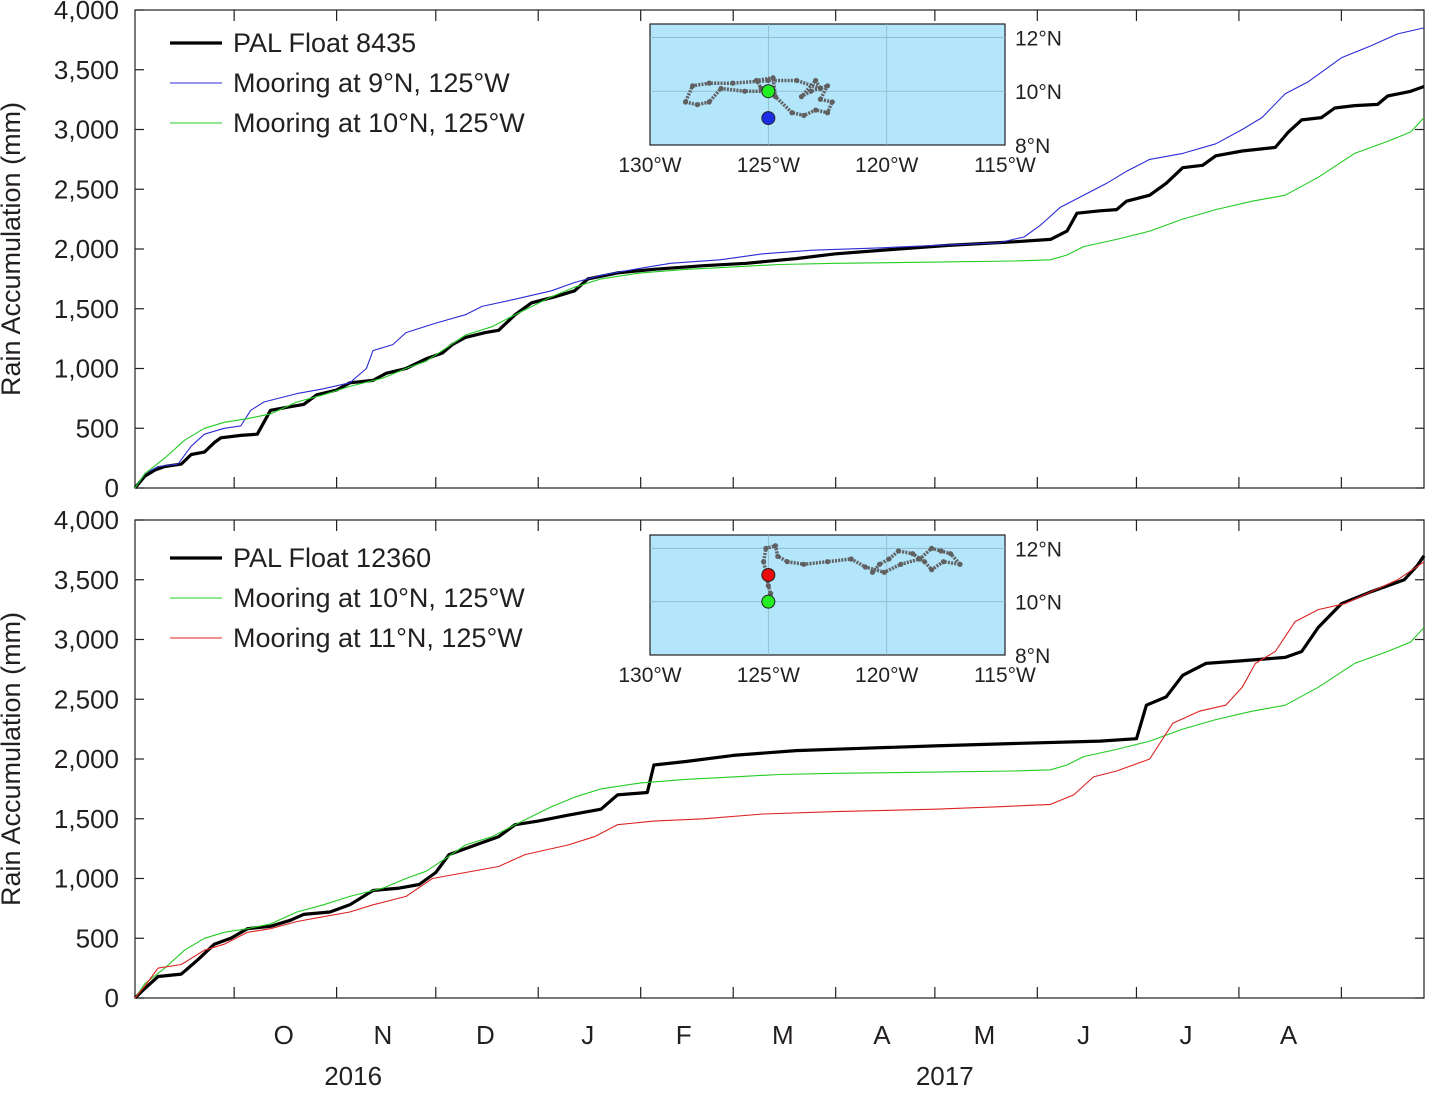 The height and width of the screenshot is (1094, 1433). I want to click on legend-label: Mooring at 11°N, 125°W, so click(378, 638).